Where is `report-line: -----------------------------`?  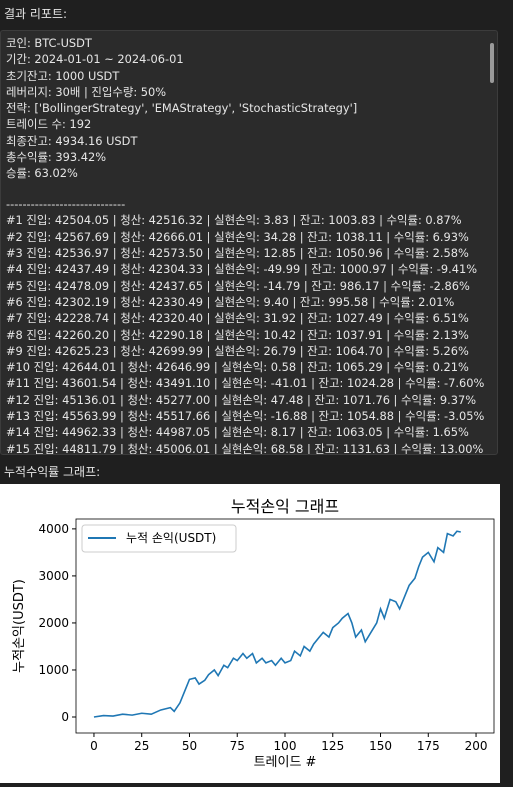
report-line: ----------------------------- is located at coordinates (66, 204).